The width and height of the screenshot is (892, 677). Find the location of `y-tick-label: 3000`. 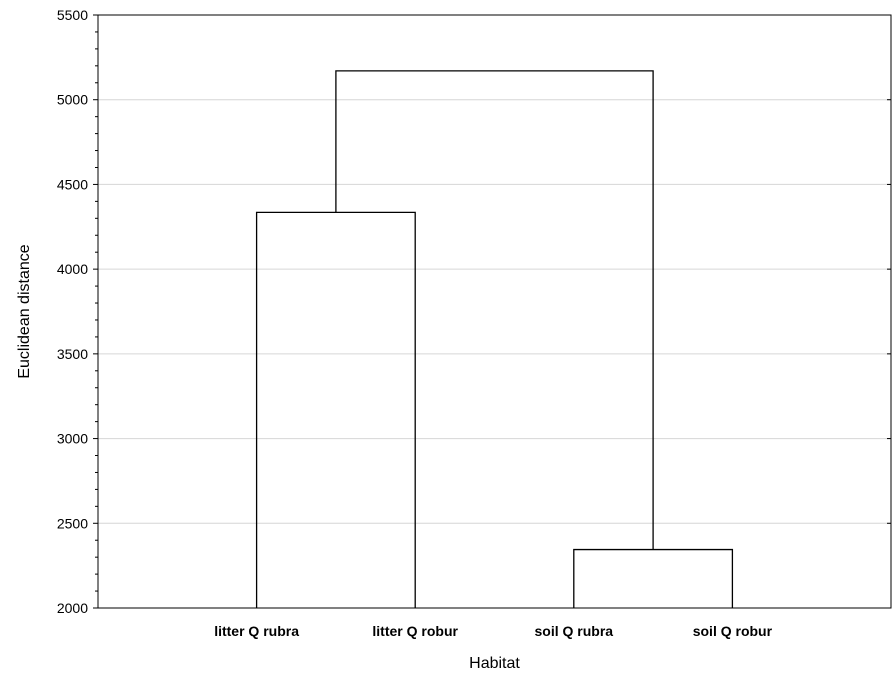

y-tick-label: 3000 is located at coordinates (72, 439).